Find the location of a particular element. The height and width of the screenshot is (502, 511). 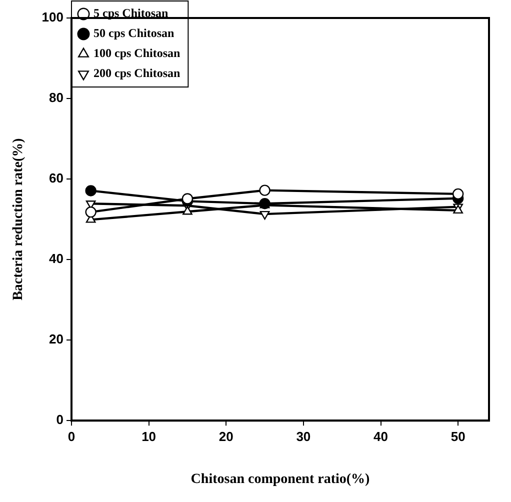

y-tick-label: 60 is located at coordinates (56, 178).